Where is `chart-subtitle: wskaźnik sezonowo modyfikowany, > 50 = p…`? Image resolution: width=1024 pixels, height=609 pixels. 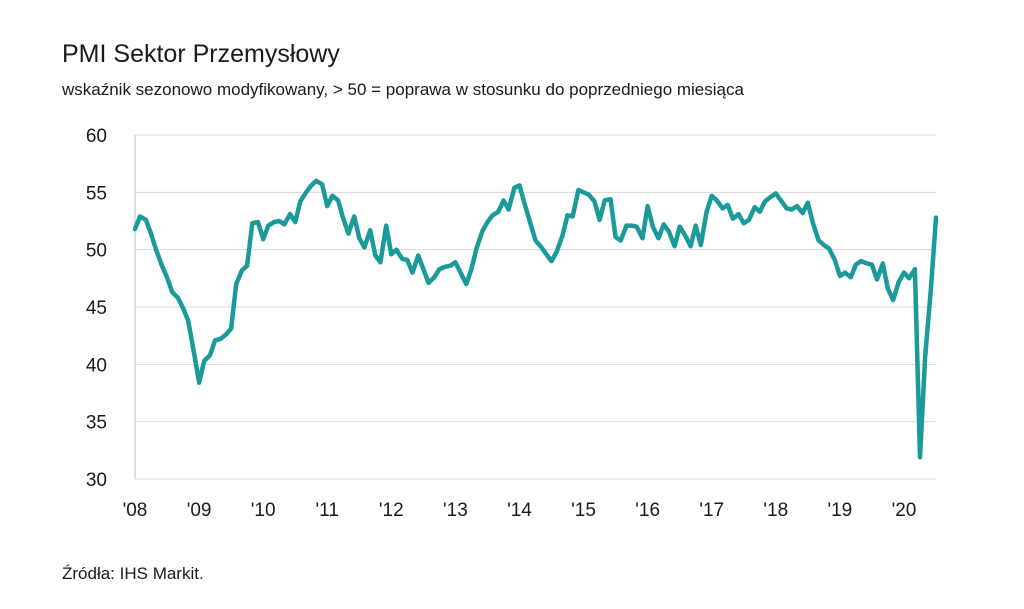 chart-subtitle: wskaźnik sezonowo modyfikowany, > 50 = p… is located at coordinates (403, 89).